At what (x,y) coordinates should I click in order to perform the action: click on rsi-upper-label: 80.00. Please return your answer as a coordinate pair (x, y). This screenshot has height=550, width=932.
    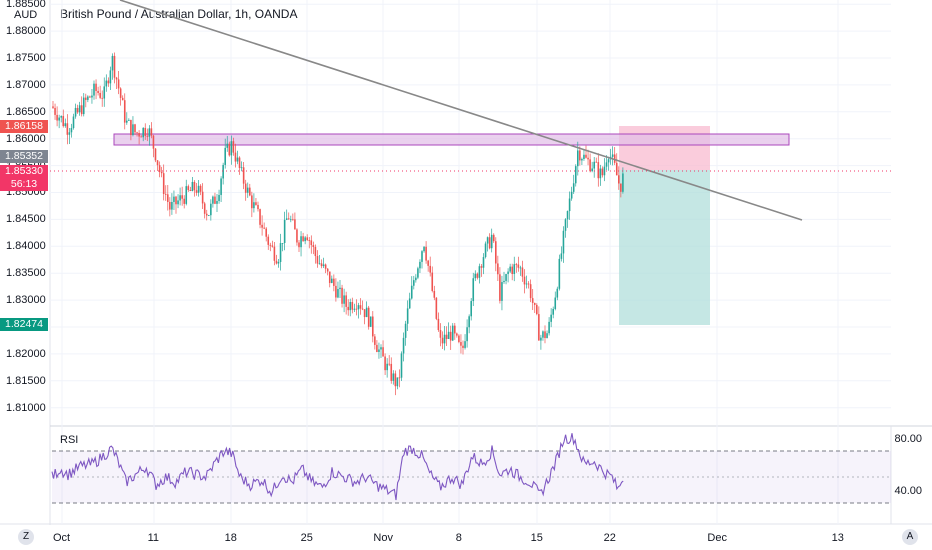
    Looking at the image, I should click on (908, 439).